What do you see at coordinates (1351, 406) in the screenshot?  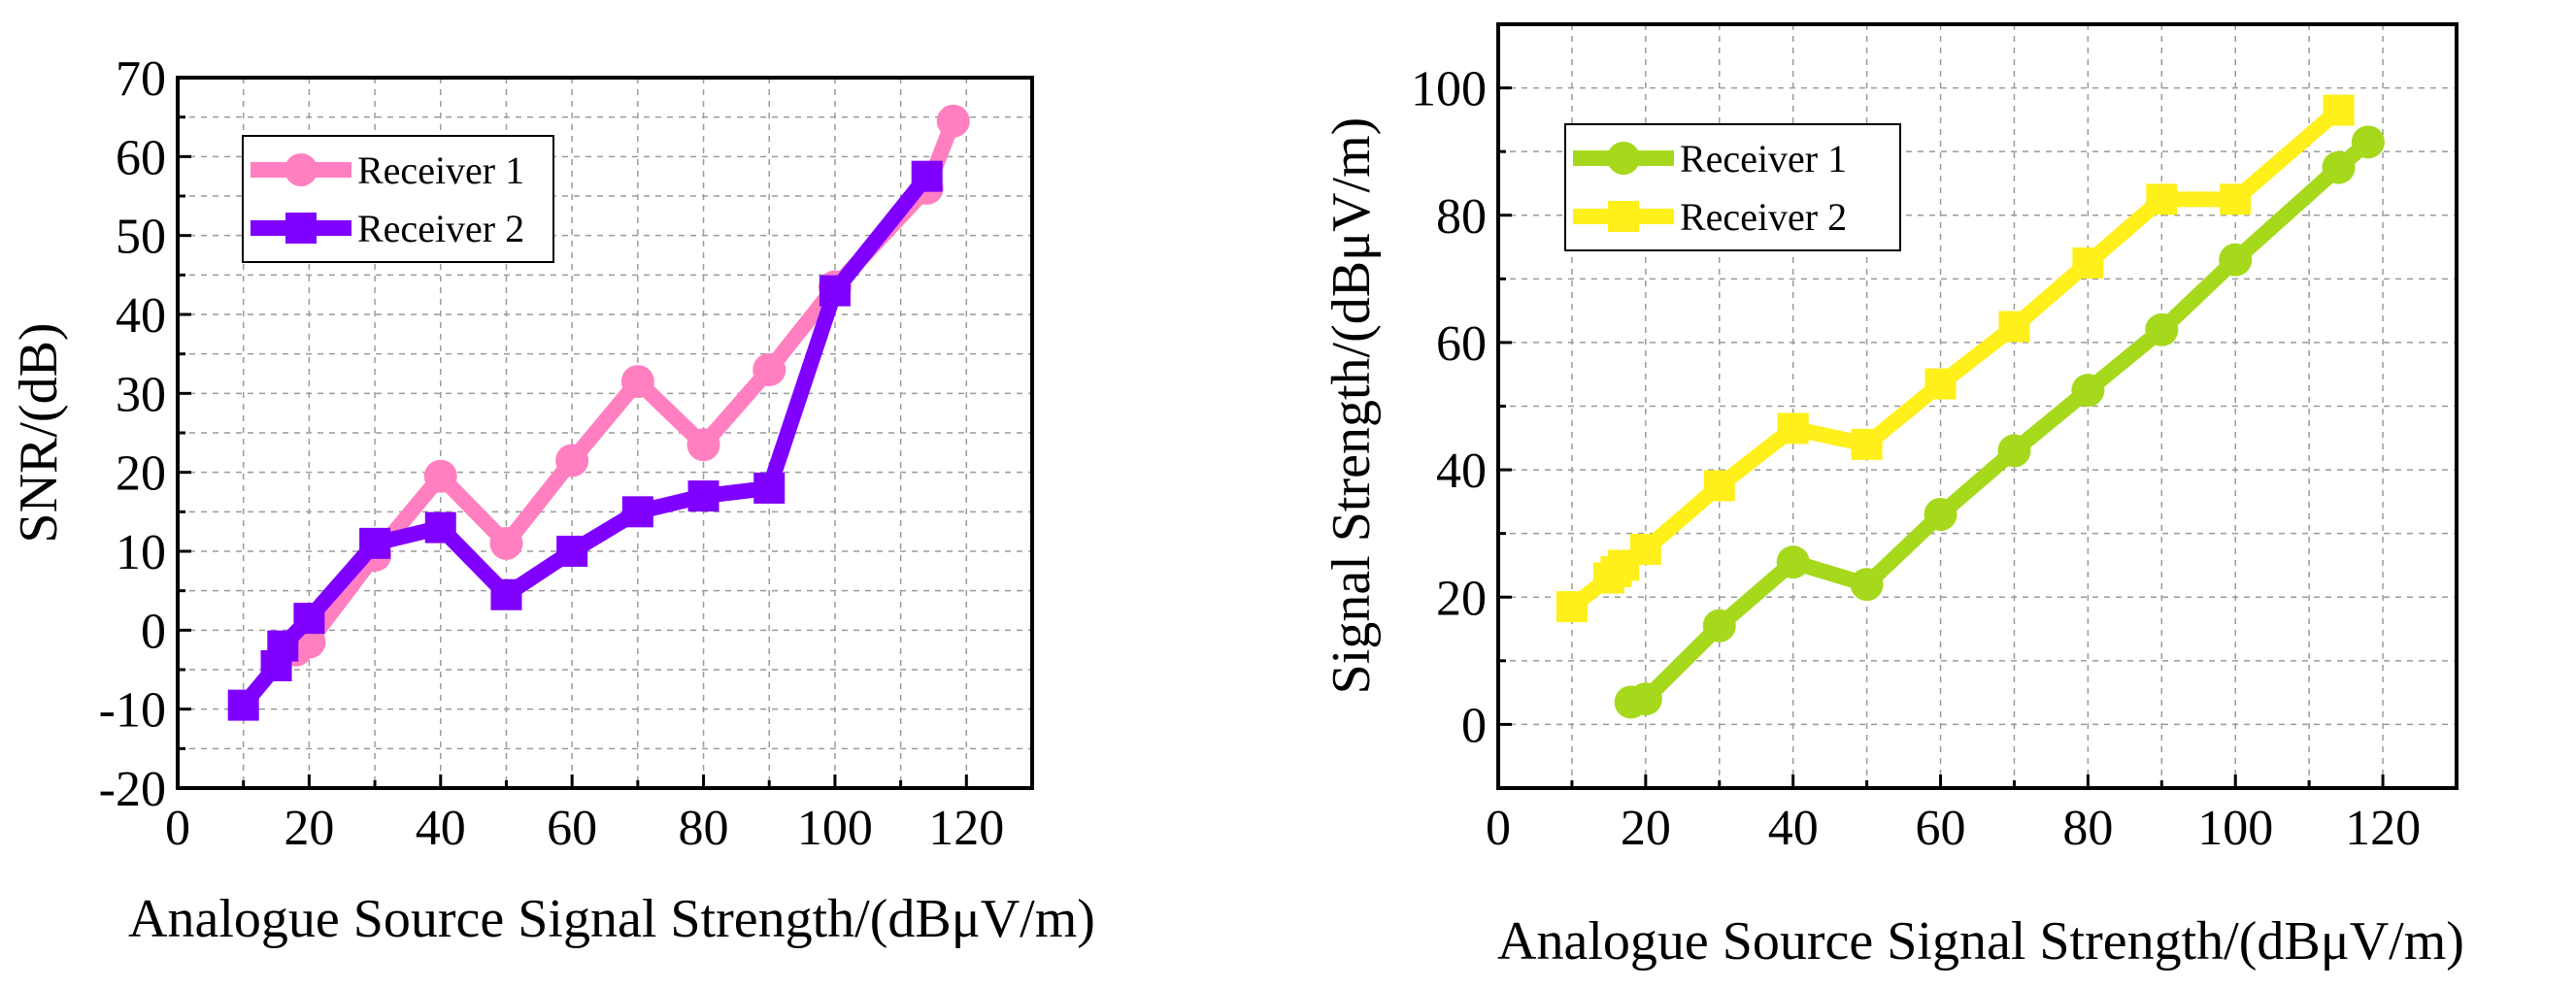 I see `y-axis-title: Signal Strength/(dBμV/m)` at bounding box center [1351, 406].